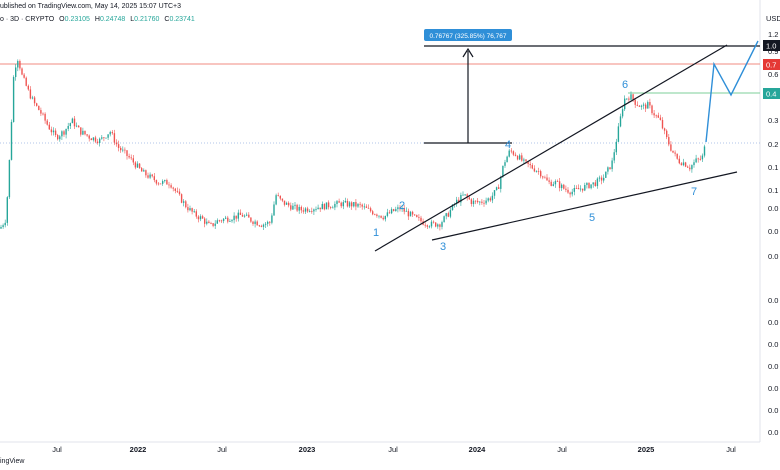  Describe the element at coordinates (132, 19) in the screenshot. I see `low-label: L` at that location.